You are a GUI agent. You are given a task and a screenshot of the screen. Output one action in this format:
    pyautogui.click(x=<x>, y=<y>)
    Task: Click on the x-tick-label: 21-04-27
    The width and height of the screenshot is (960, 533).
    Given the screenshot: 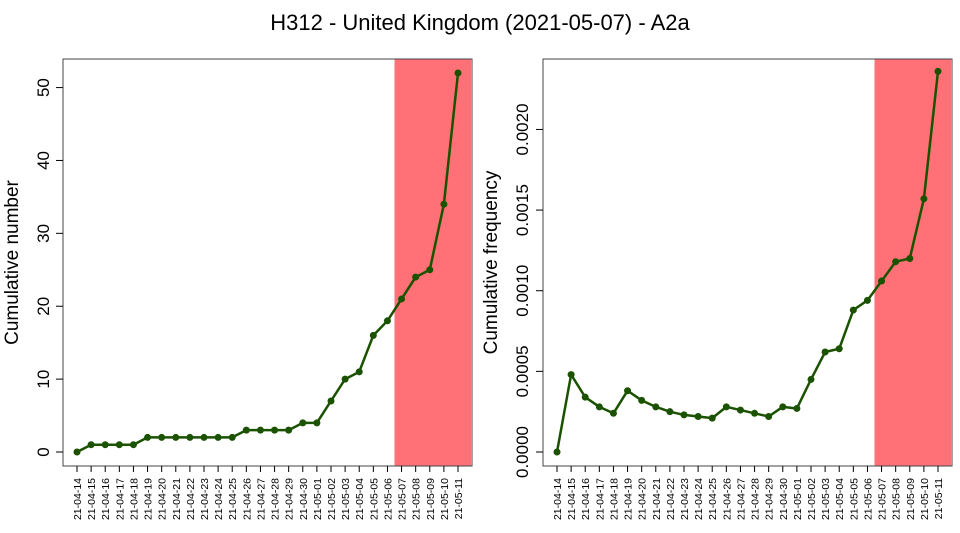 What is the action you would take?
    pyautogui.click(x=261, y=499)
    